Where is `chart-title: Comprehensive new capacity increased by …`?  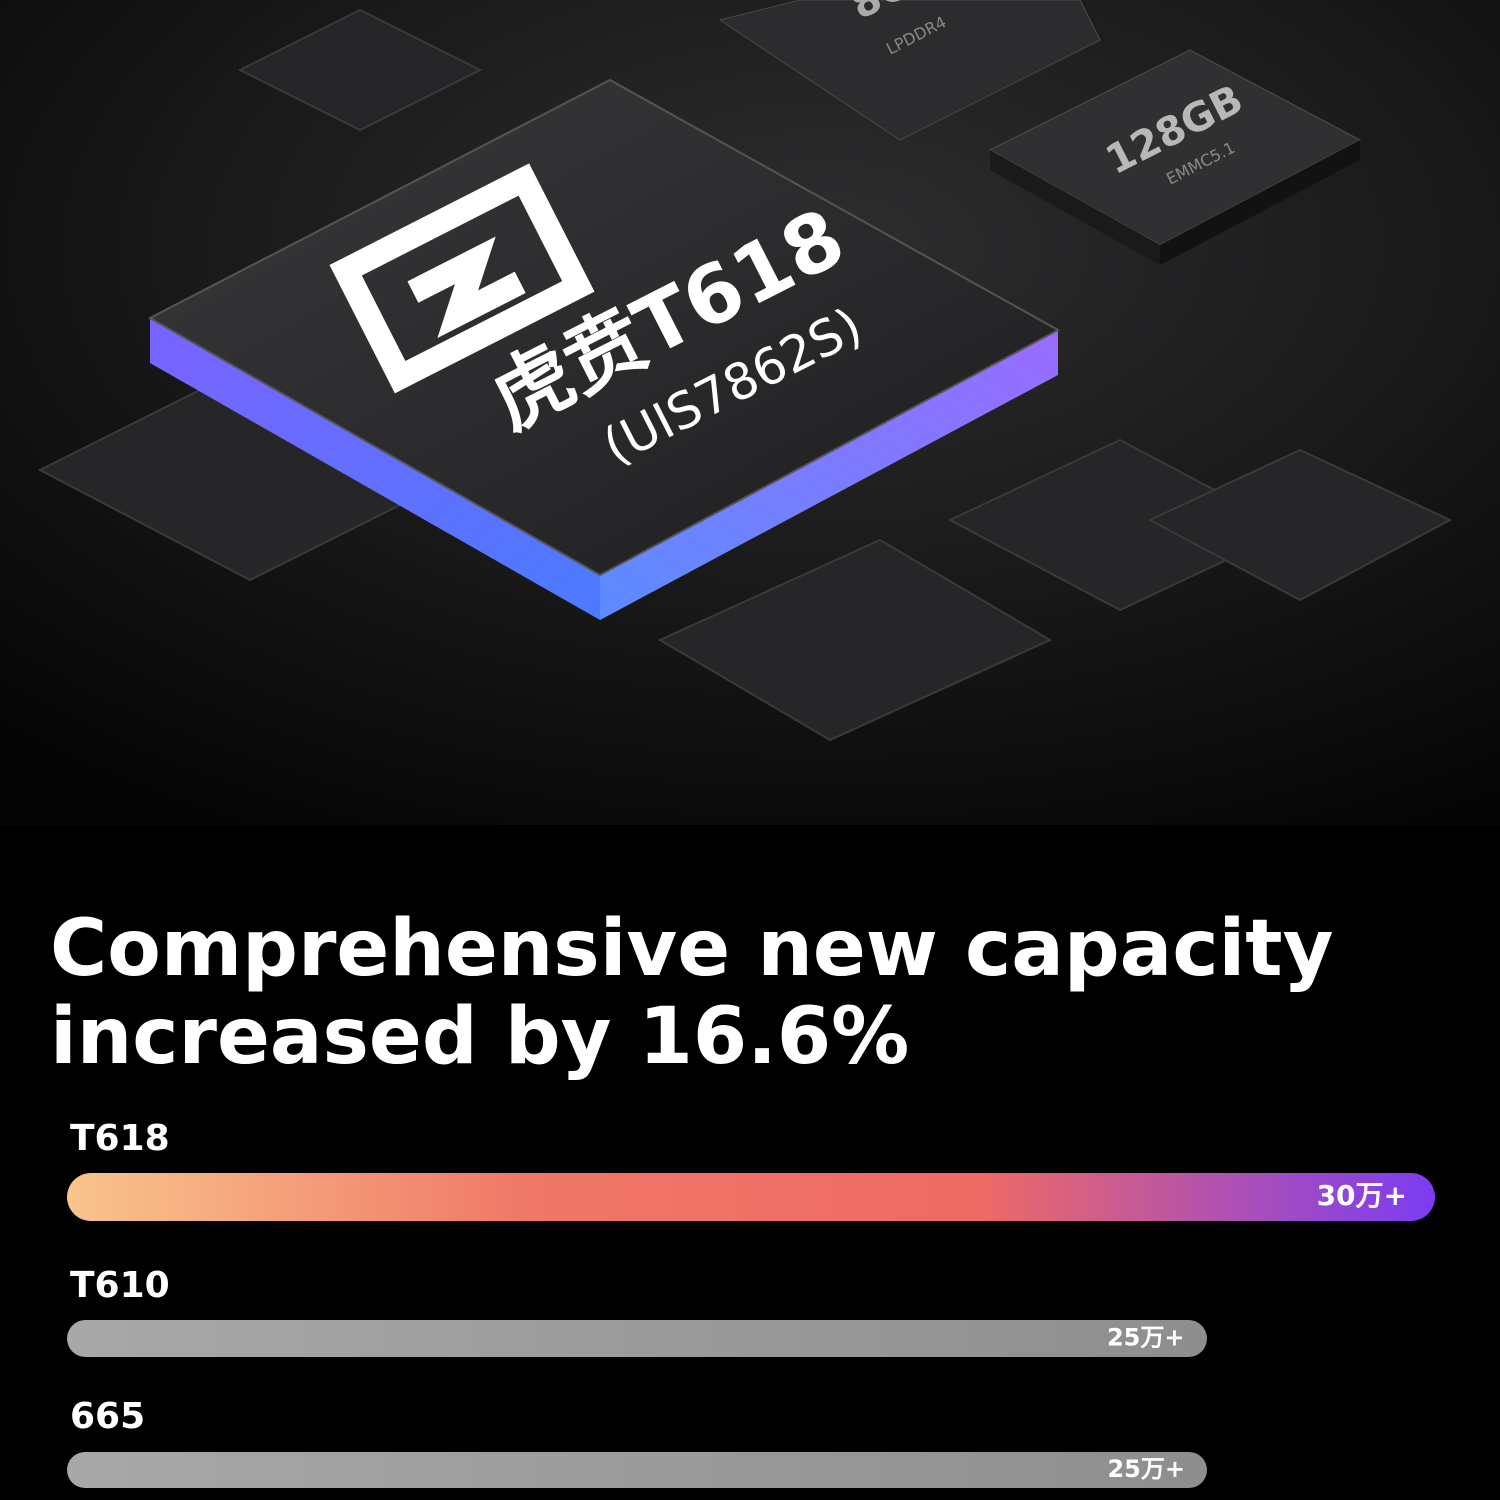 chart-title: Comprehensive new capacity increased by … is located at coordinates (692, 993).